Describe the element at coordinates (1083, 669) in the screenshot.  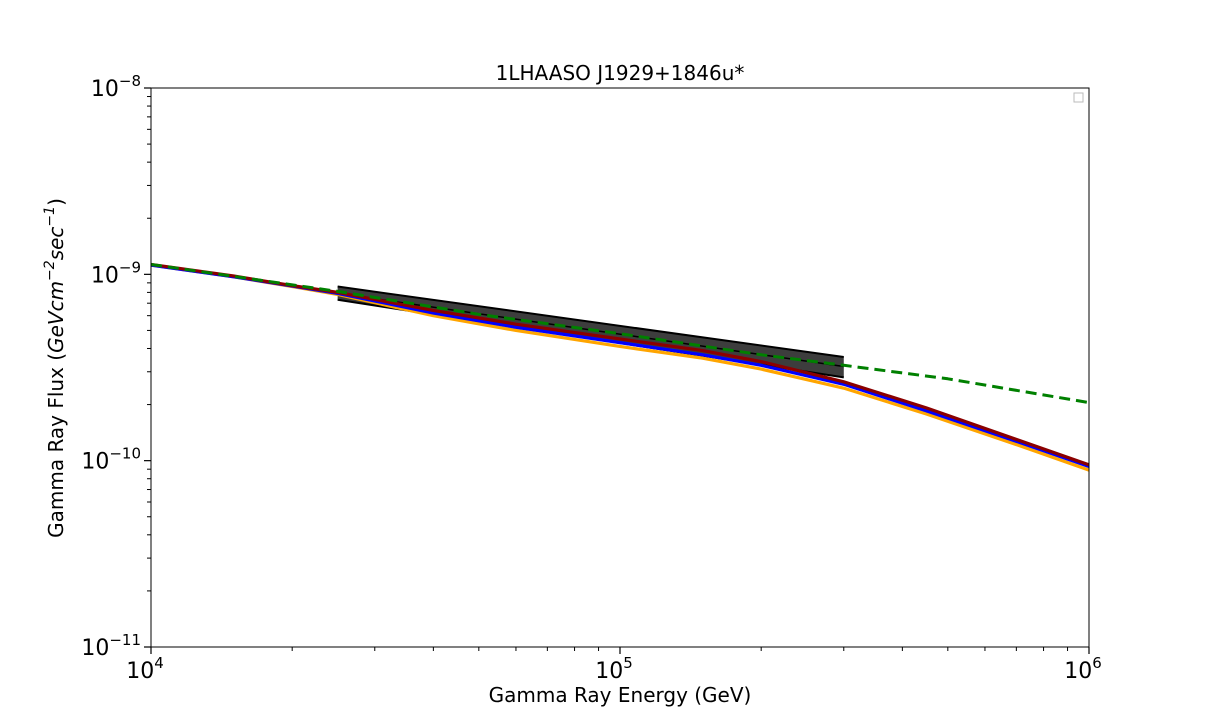
I see `x-tick-label: 10⁶` at that location.